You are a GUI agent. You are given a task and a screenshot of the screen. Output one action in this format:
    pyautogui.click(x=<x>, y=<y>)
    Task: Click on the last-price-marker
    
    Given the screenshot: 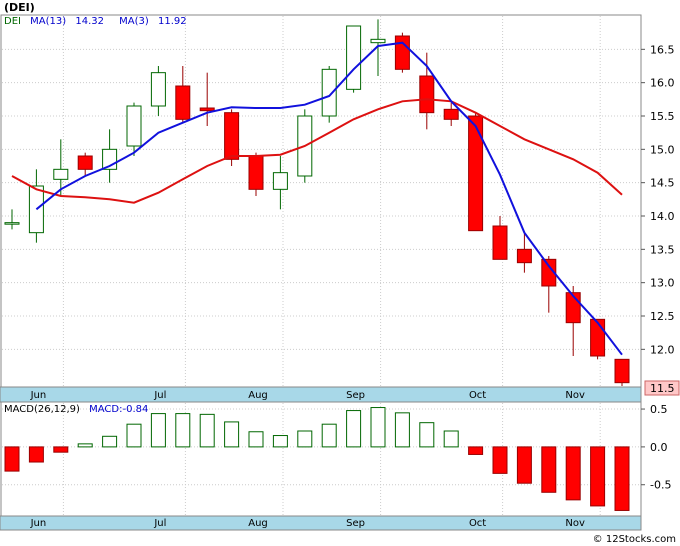 What is the action you would take?
    pyautogui.click(x=662, y=388)
    